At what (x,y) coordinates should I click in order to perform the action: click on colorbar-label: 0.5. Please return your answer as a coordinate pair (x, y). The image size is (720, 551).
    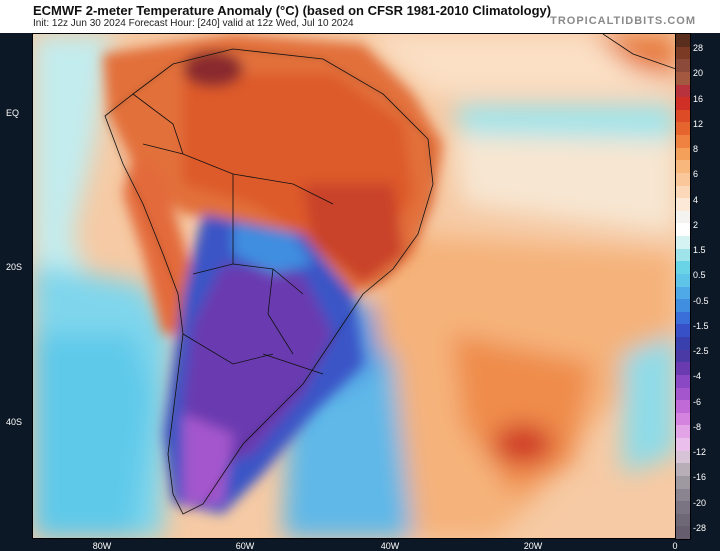
    Looking at the image, I should click on (699, 275).